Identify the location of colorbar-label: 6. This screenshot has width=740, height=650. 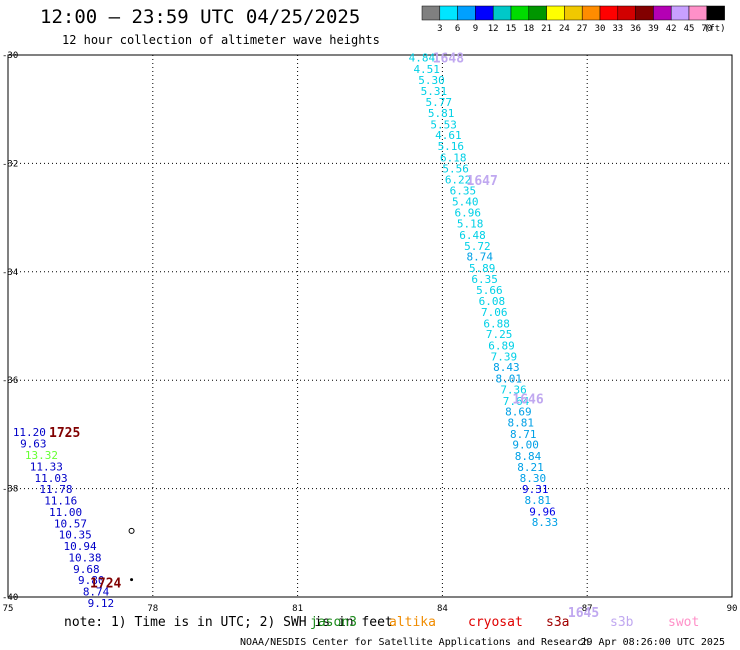
(457, 29).